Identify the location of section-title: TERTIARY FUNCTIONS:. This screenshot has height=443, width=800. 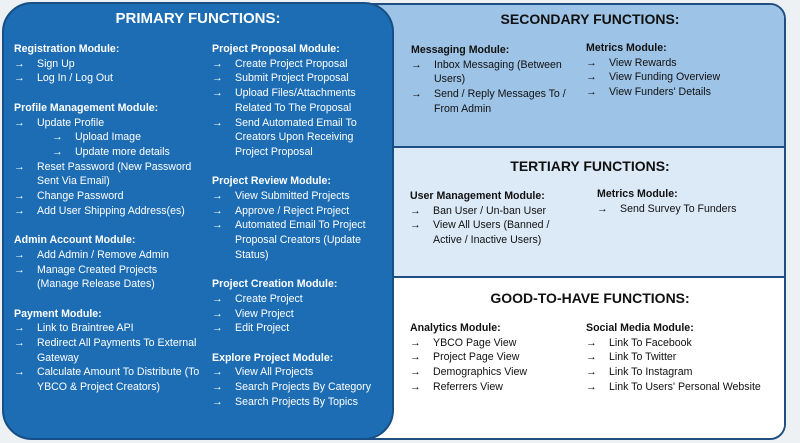
(590, 166).